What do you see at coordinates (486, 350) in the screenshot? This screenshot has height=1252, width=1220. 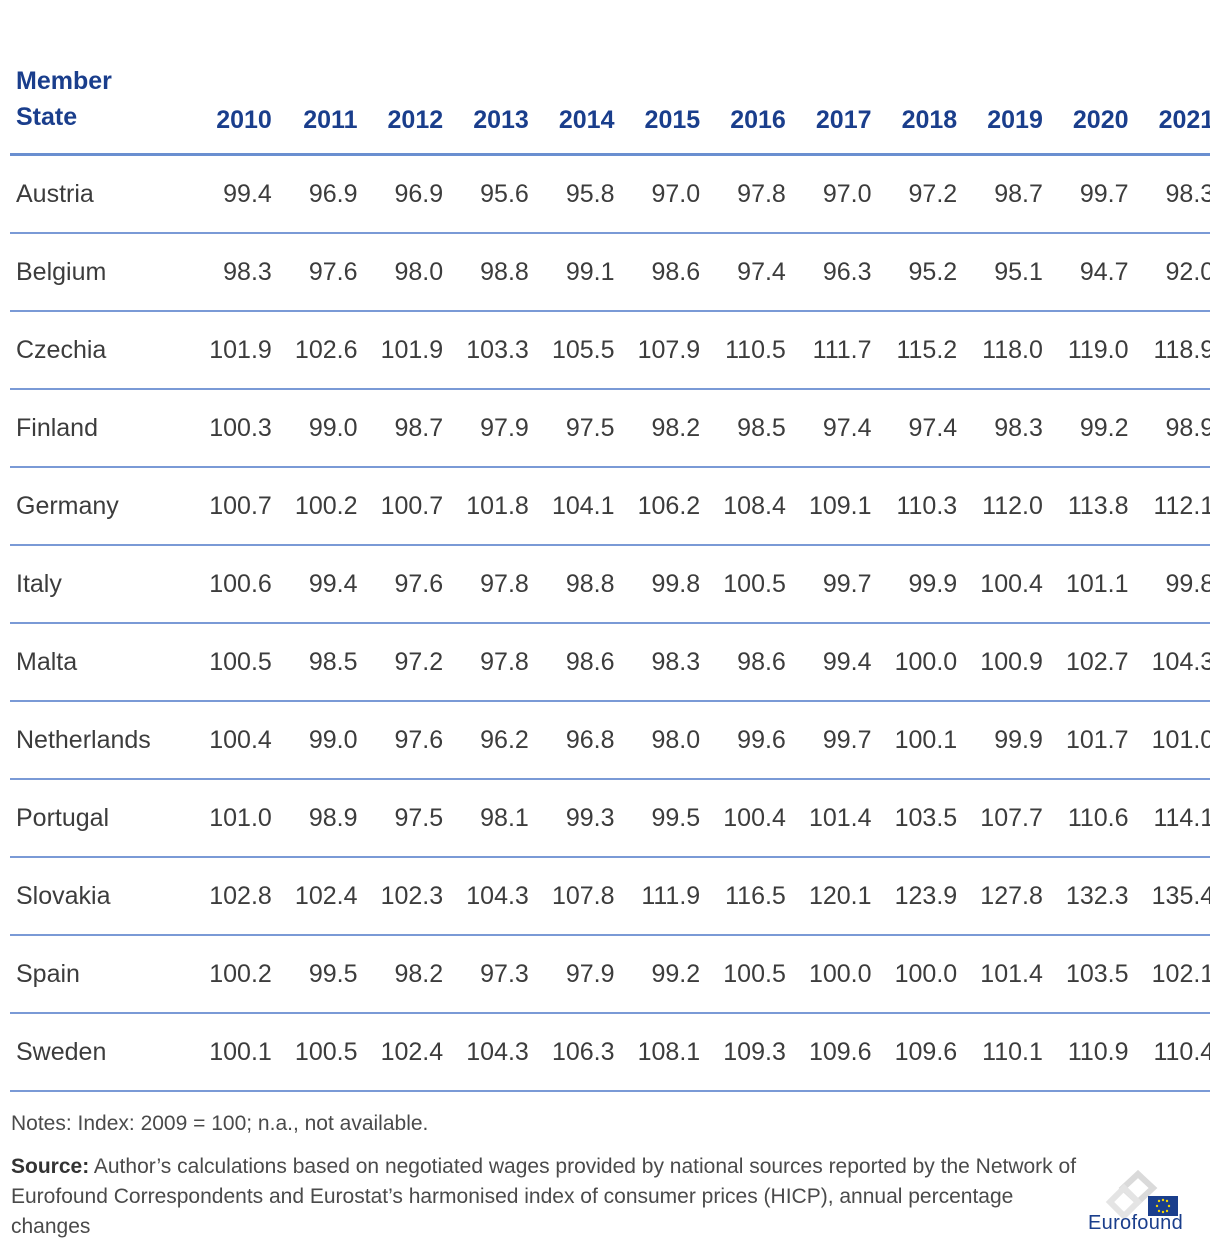 I see `value-cell: 103.3` at bounding box center [486, 350].